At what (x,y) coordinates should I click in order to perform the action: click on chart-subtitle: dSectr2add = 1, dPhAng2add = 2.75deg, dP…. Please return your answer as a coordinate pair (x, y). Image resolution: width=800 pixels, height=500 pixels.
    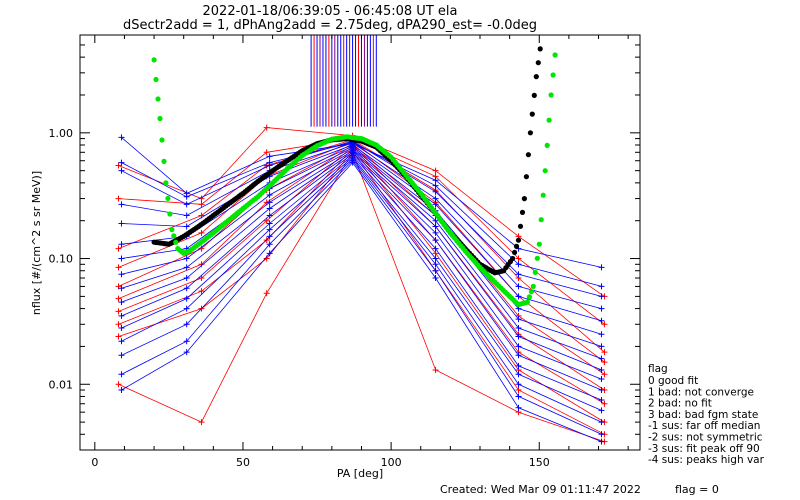
    Looking at the image, I should click on (330, 25).